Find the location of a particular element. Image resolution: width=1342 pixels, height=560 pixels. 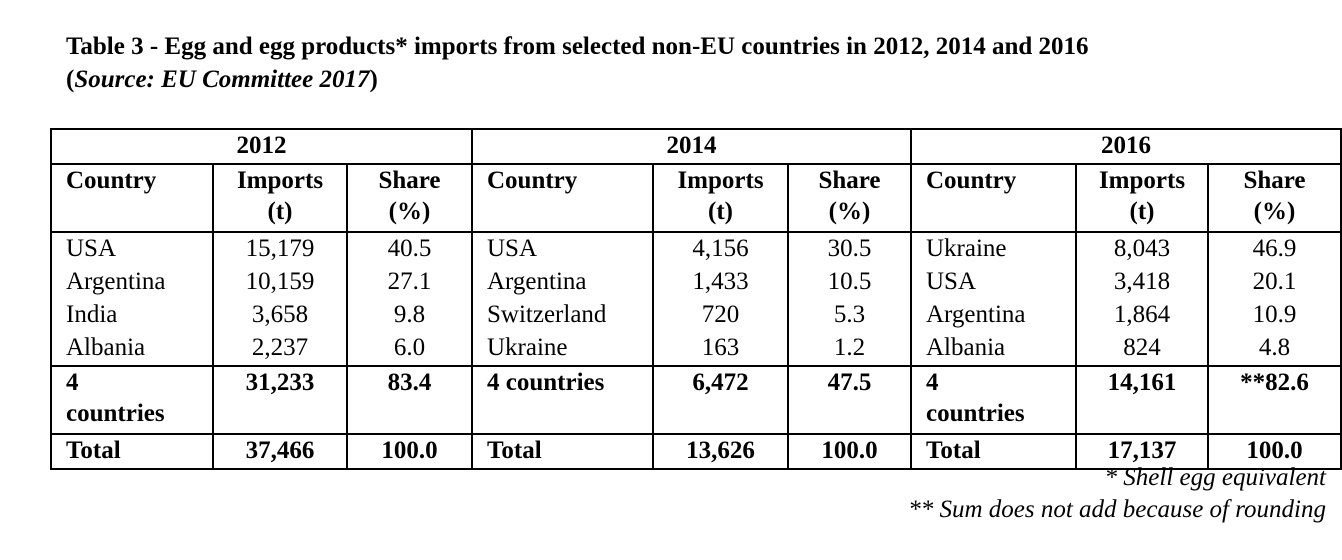

cell: 824 is located at coordinates (1142, 349).